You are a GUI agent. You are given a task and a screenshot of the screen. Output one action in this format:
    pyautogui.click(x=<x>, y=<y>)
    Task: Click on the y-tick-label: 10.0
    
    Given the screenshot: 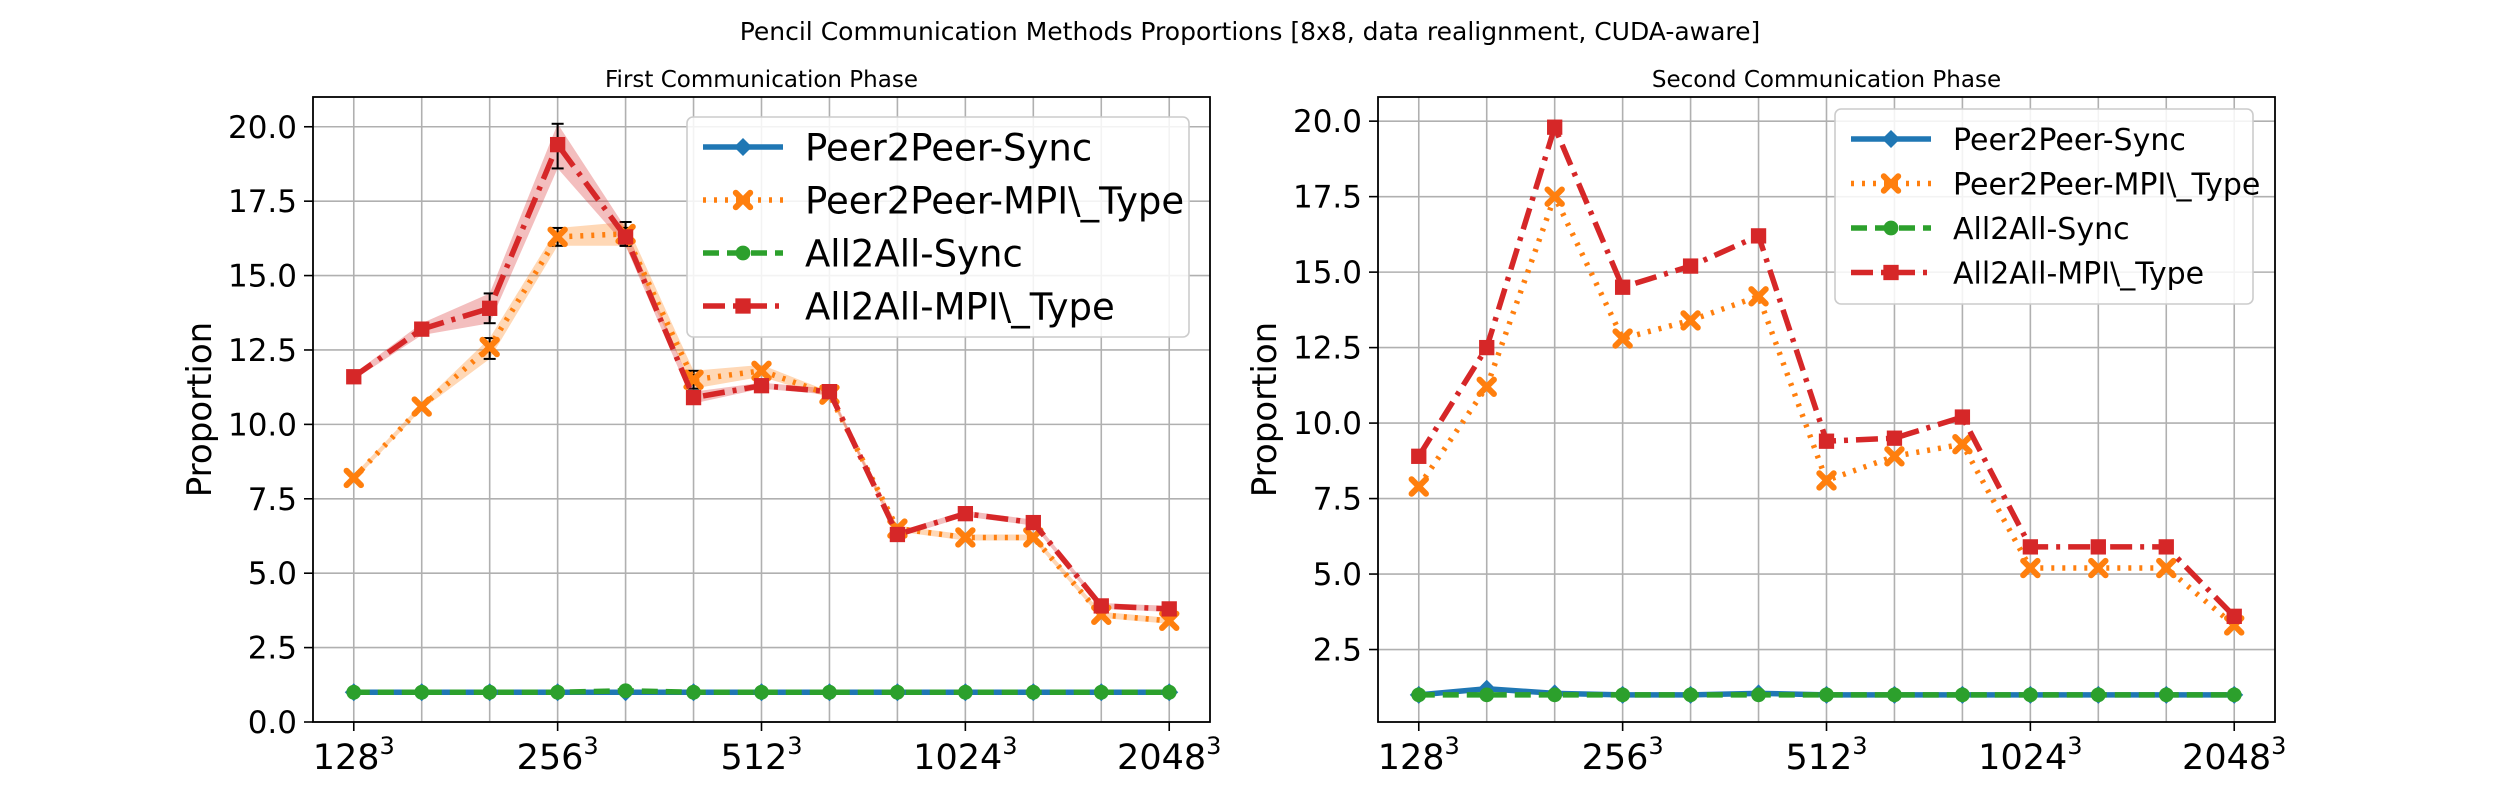 What is the action you would take?
    pyautogui.click(x=1327, y=424)
    